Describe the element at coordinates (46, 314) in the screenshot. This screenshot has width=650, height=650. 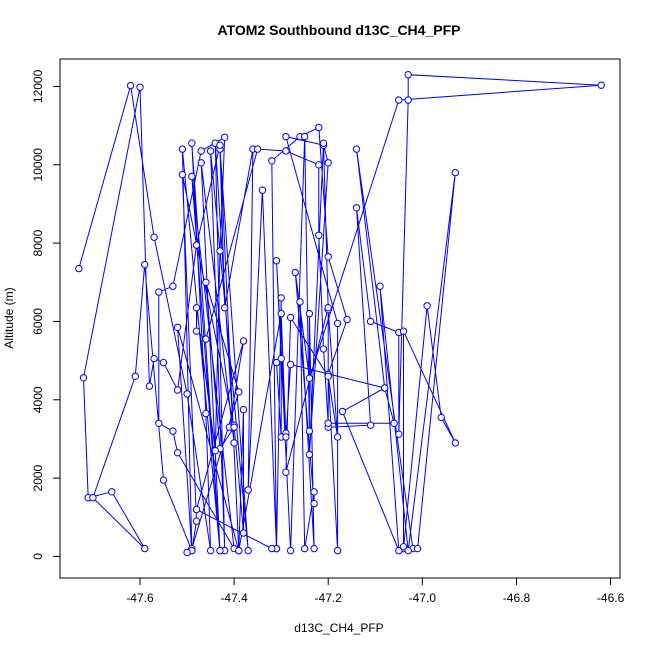
I see `y-axis: 0 2000 4000 6000 8000 10000 12000` at that location.